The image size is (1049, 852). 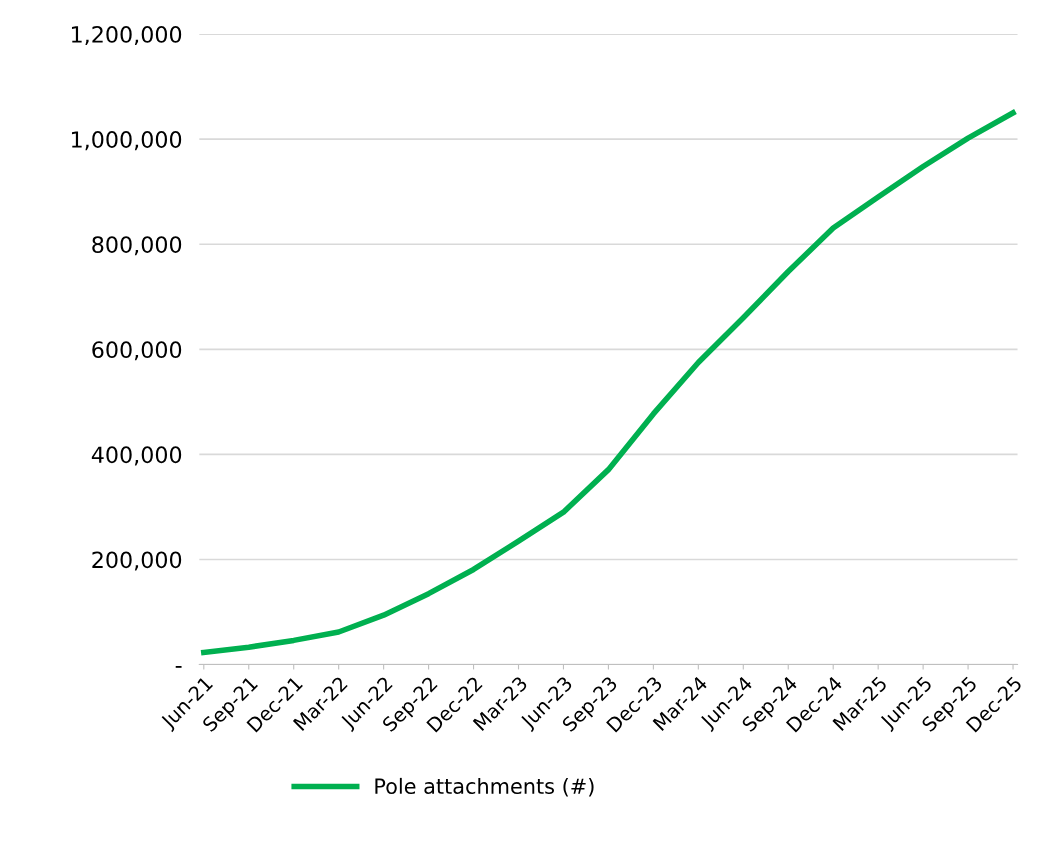 What do you see at coordinates (136, 456) in the screenshot?
I see `y-tick-label: 400,000` at bounding box center [136, 456].